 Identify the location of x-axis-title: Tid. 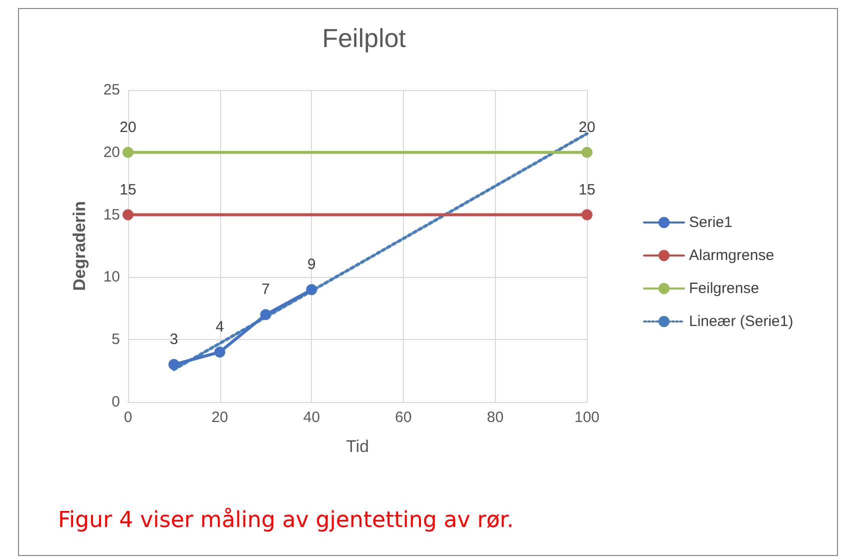
(357, 446).